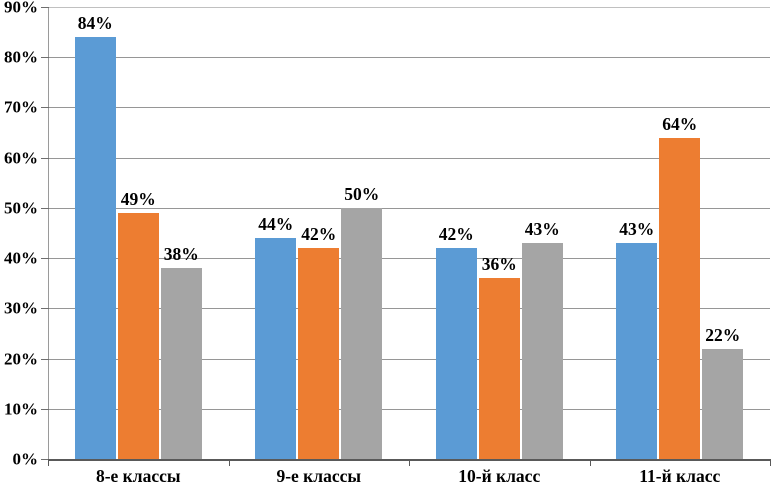  Describe the element at coordinates (21, 359) in the screenshot. I see `y-tick-label: 20%` at that location.